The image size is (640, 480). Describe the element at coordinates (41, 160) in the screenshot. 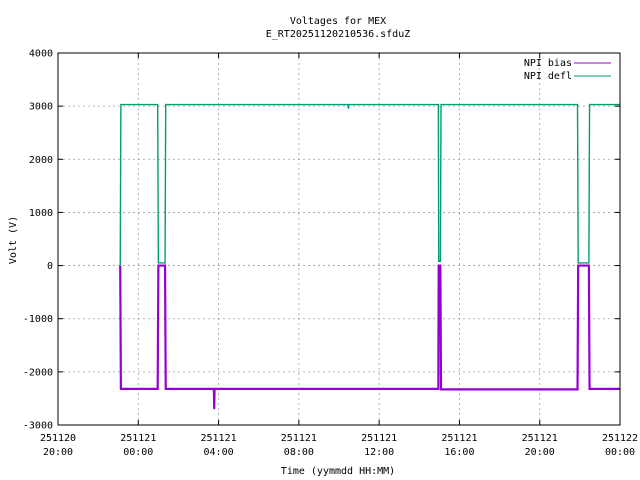

I see `y-tick-label: 2000` at that location.